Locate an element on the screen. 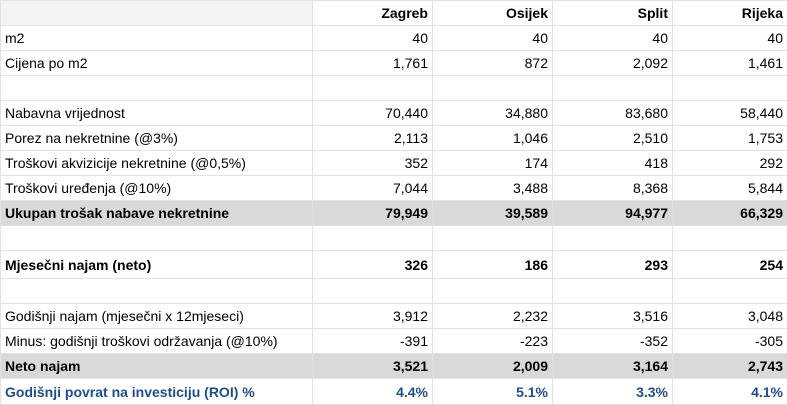 Image resolution: width=787 pixels, height=405 pixels. cell: 3,521 is located at coordinates (373, 366).